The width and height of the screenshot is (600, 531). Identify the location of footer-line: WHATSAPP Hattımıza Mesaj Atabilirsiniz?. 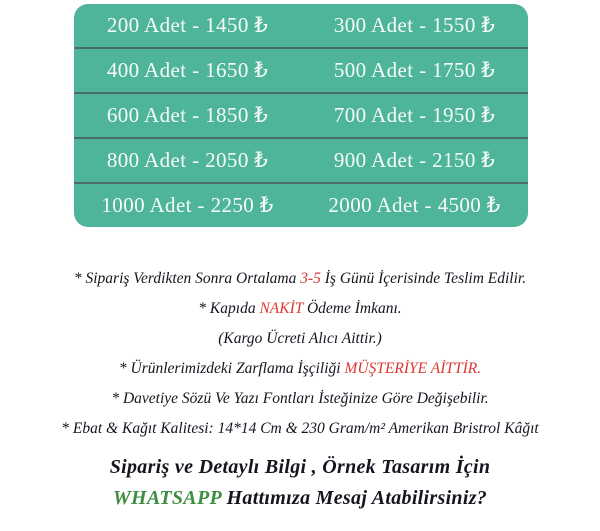
(300, 498).